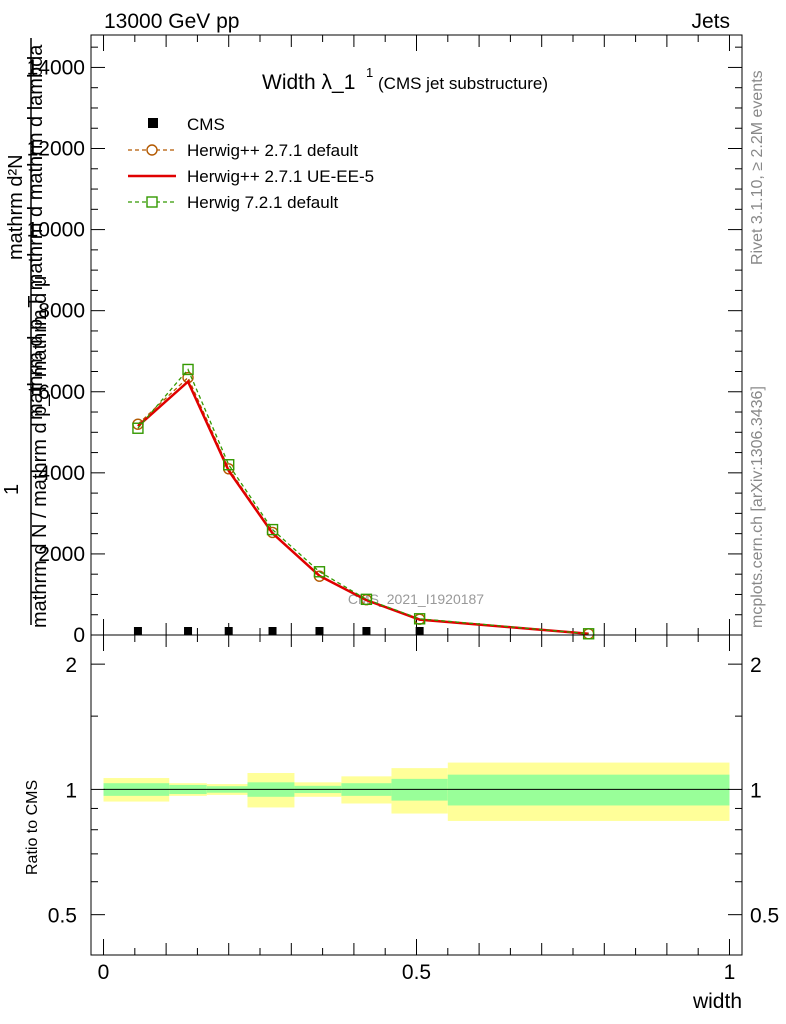 The image size is (786, 1024). What do you see at coordinates (71, 790) in the screenshot?
I see `ratio-y-tick-label: 1` at bounding box center [71, 790].